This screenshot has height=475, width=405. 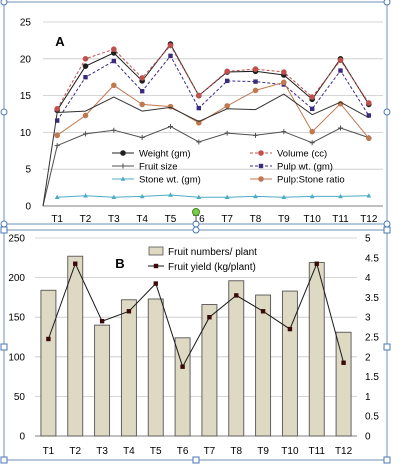 What do you see at coordinates (368, 357) in the screenshot?
I see `y-right-tick-label-b: 2` at bounding box center [368, 357].